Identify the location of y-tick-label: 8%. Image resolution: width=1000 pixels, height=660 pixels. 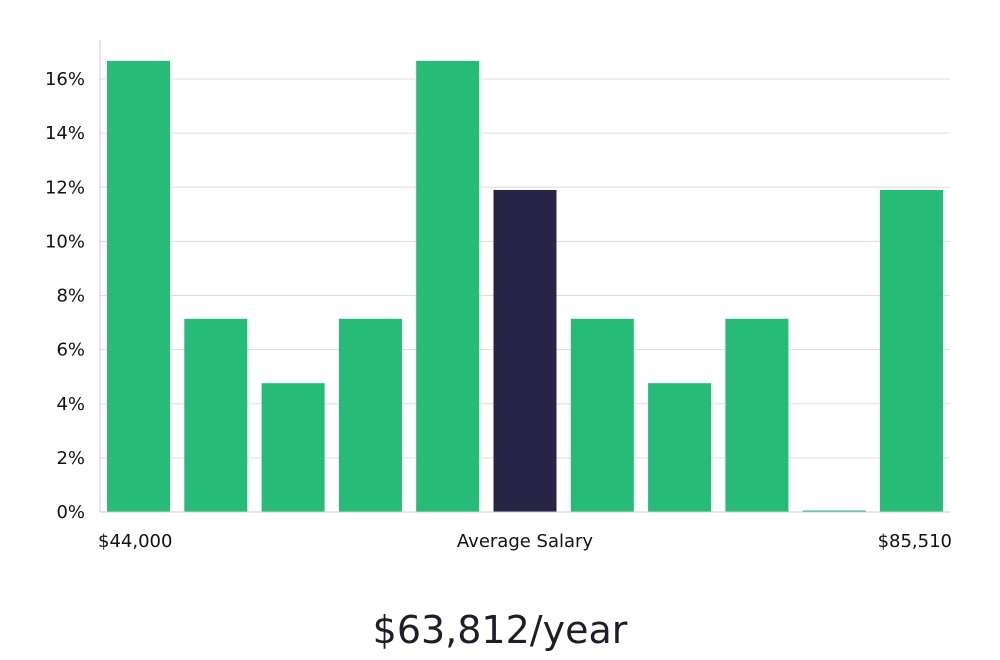
(70, 296).